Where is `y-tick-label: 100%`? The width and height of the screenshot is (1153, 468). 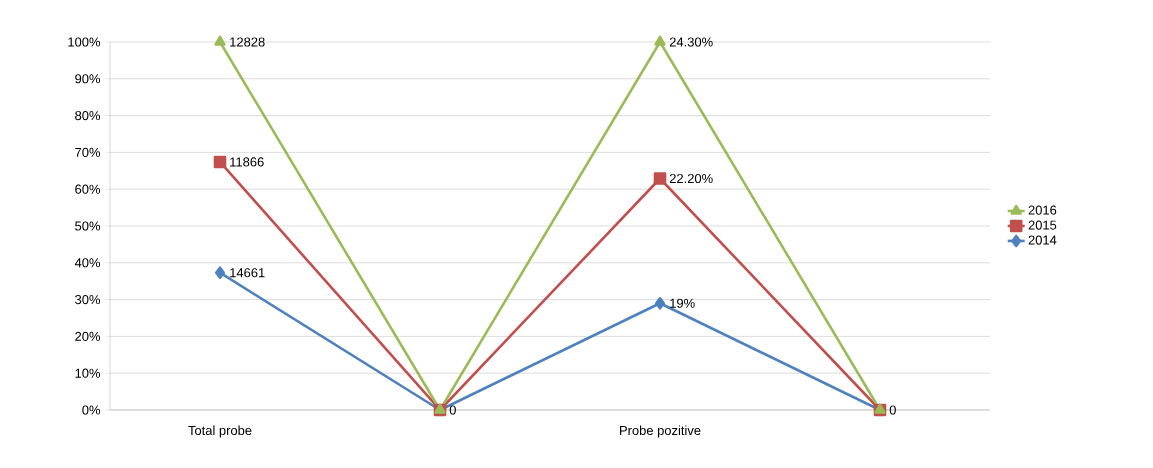 y-tick-label: 100% is located at coordinates (84, 42).